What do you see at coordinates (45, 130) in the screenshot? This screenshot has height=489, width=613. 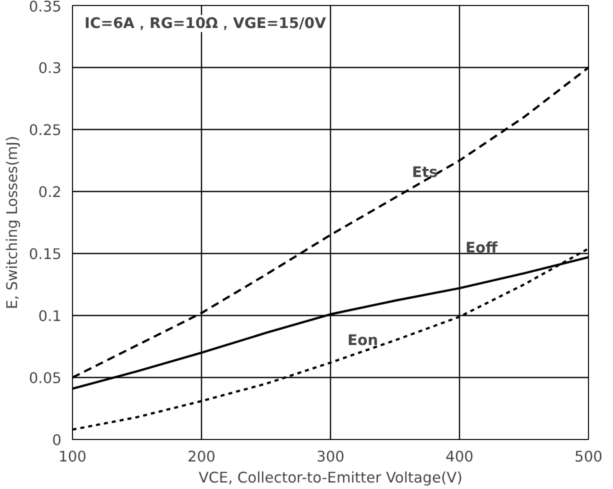 I see `y-tick-label: 0.25` at bounding box center [45, 130].